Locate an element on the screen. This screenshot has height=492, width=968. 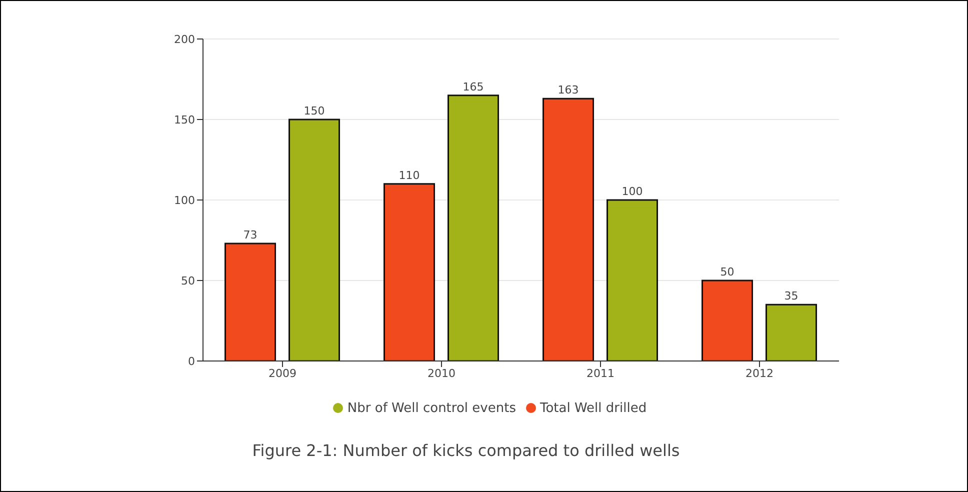
data-label: 150 is located at coordinates (314, 111).